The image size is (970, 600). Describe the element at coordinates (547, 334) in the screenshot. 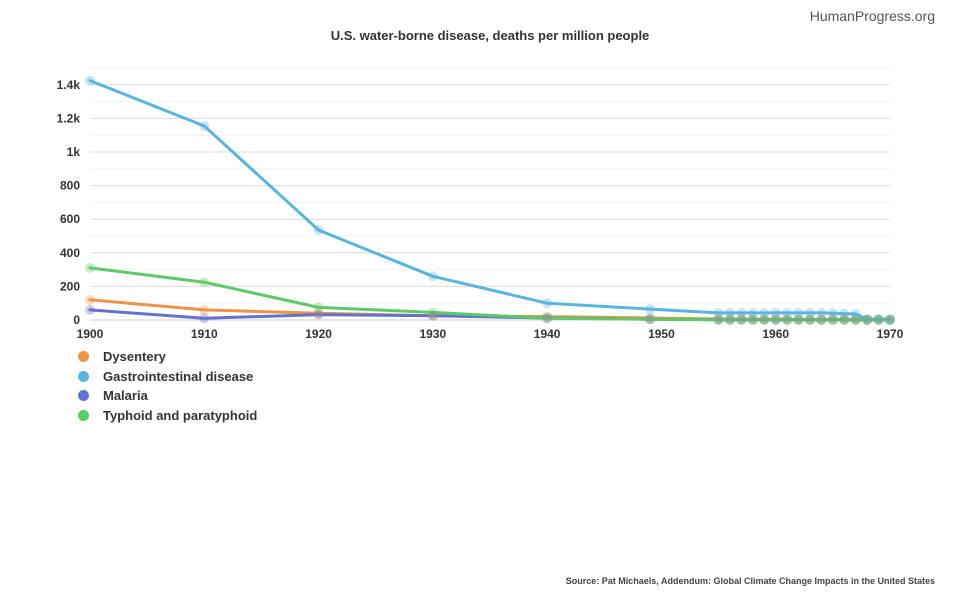

I see `x-tick-label: 1940` at that location.